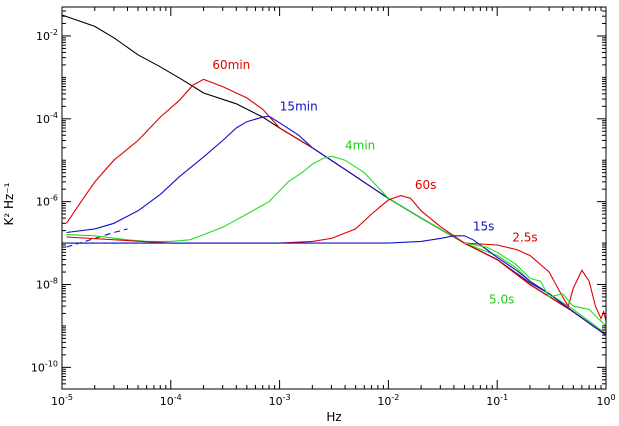 This screenshot has width=619, height=426. I want to click on curve-label-60s: 60s, so click(426, 185).